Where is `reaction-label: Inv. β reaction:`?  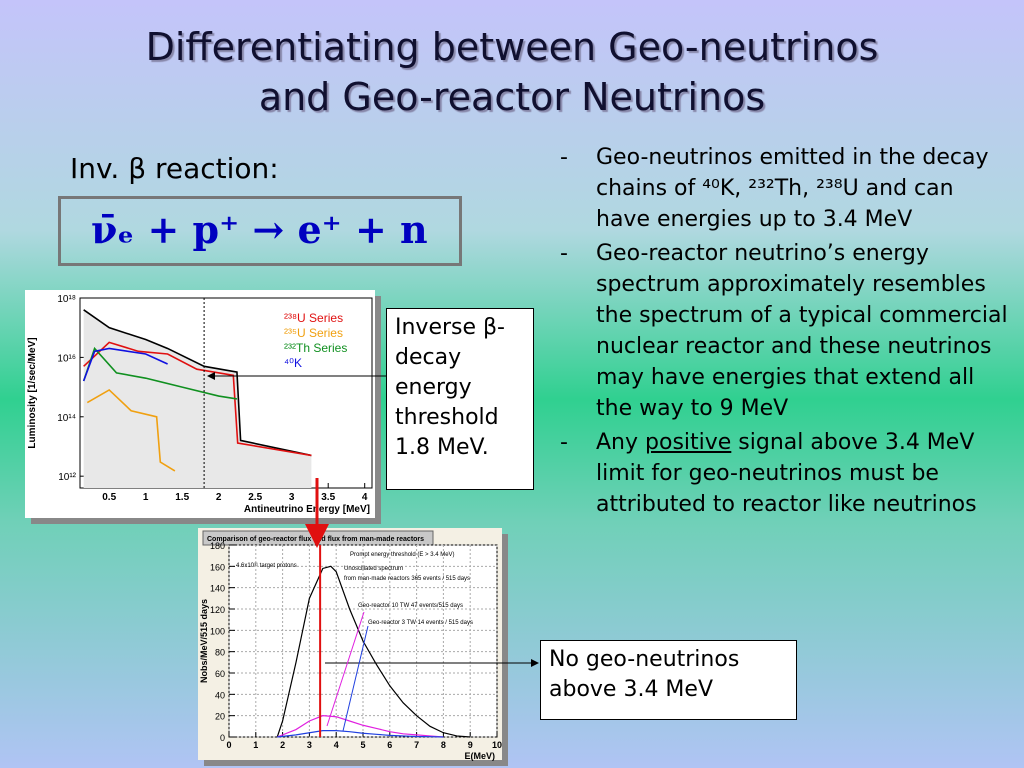 reaction-label: Inv. β reaction: is located at coordinates (174, 168).